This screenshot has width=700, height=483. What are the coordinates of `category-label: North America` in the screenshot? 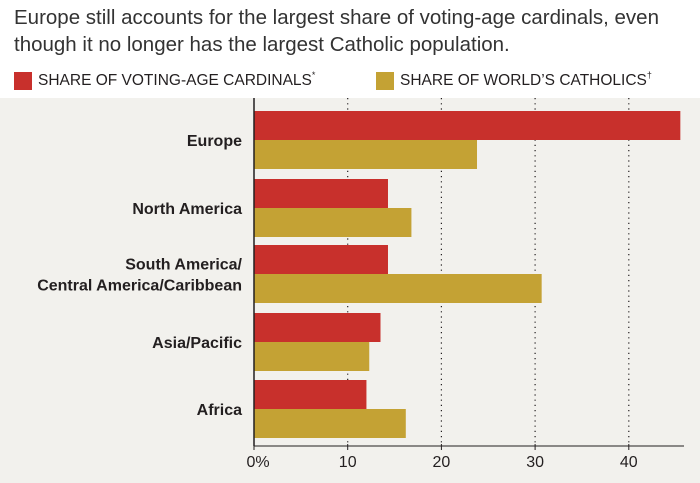 It's located at (187, 209).